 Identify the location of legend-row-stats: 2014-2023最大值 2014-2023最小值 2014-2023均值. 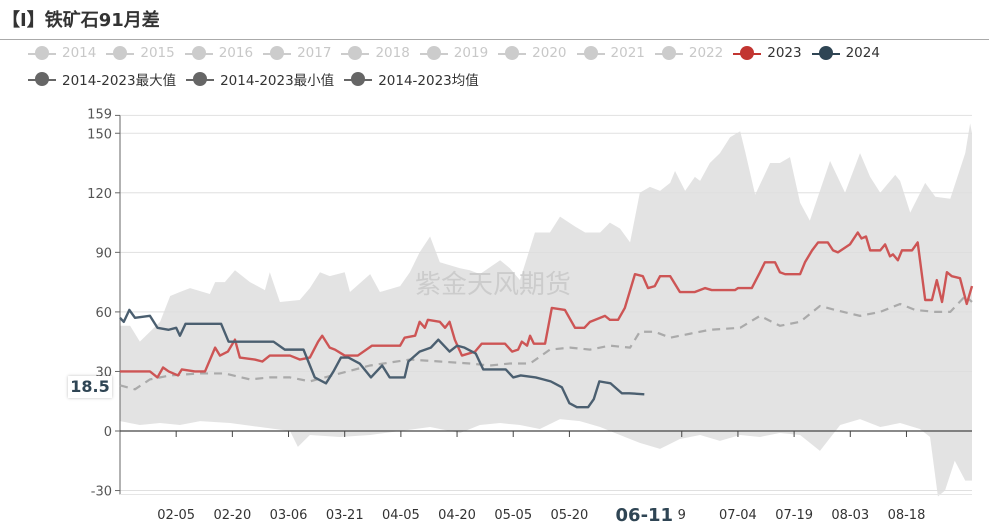
(253, 79).